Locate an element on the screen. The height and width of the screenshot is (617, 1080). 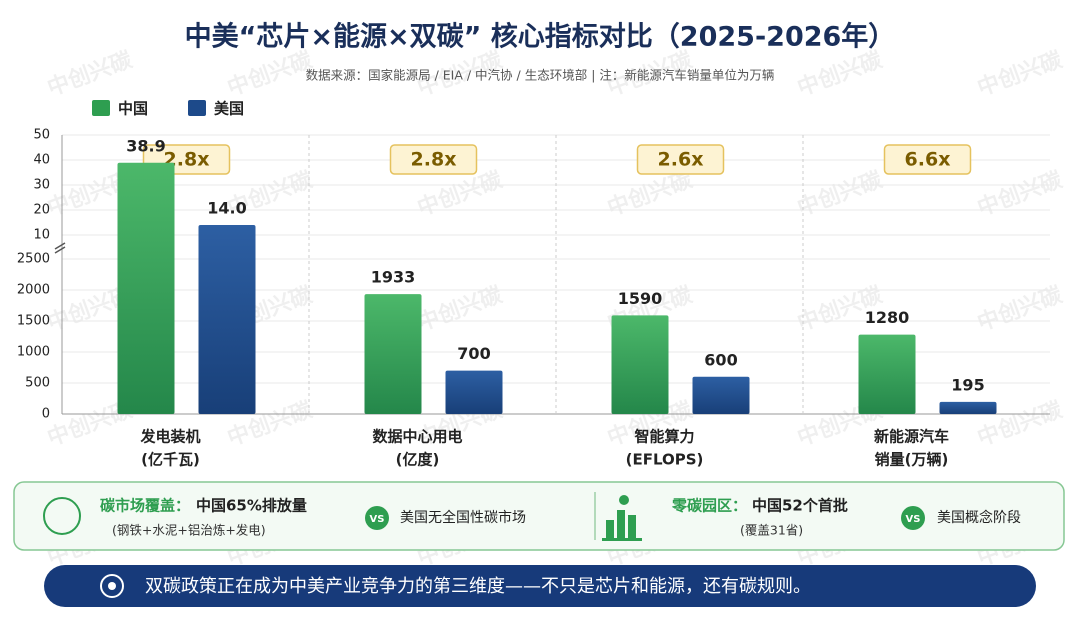
ratio-label: 6.6x is located at coordinates (928, 160).